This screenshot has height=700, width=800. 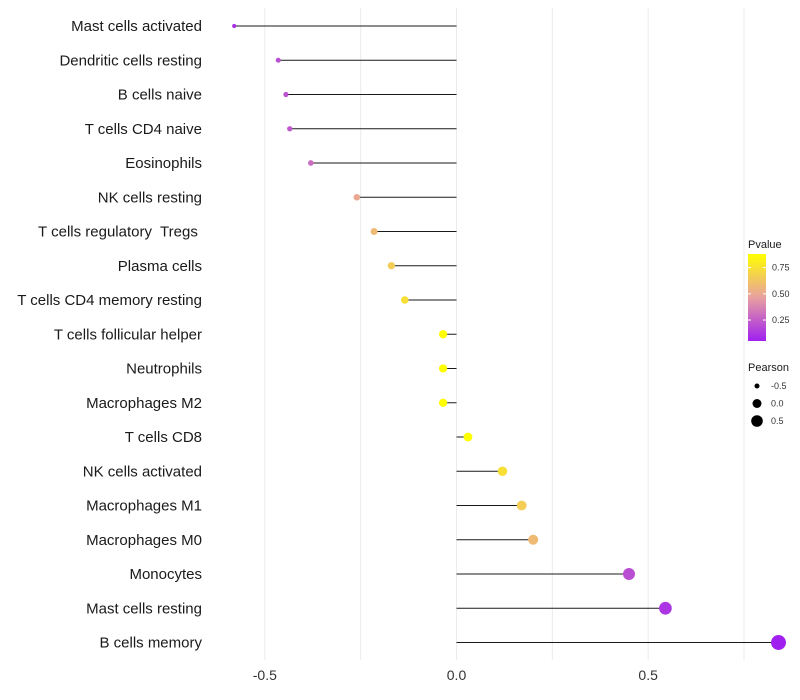 What do you see at coordinates (781, 320) in the screenshot?
I see `pvalue-tick-label: 0.25` at bounding box center [781, 320].